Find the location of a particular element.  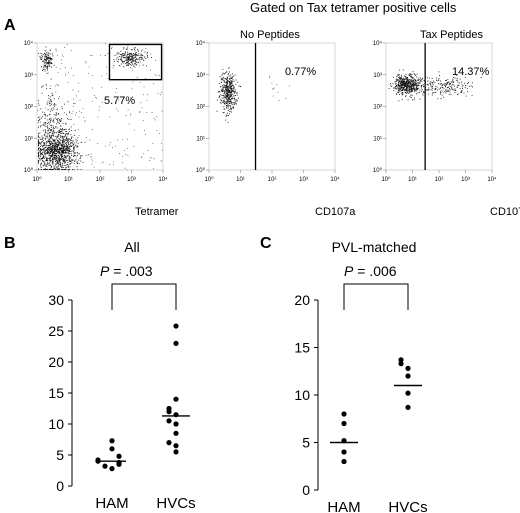

x-tick-label: 10⁰ is located at coordinates (386, 179).